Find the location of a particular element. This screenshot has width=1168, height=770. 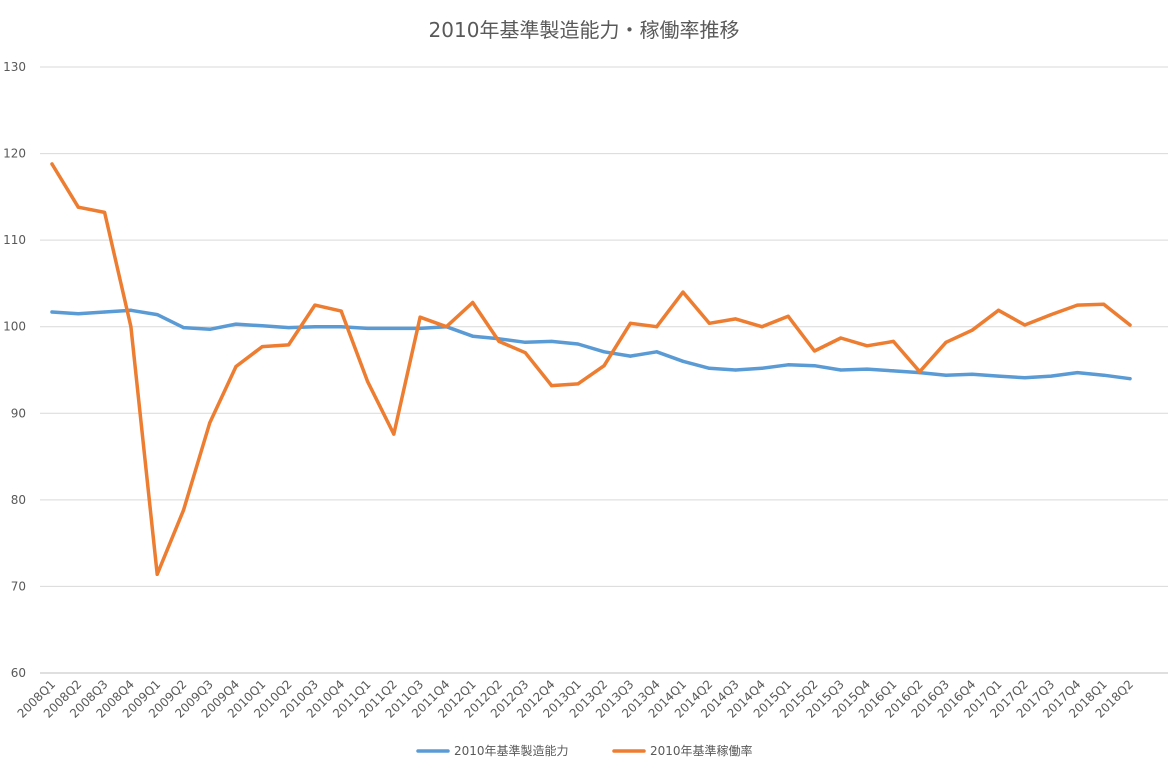

y-tick-label: 80 is located at coordinates (18, 500).